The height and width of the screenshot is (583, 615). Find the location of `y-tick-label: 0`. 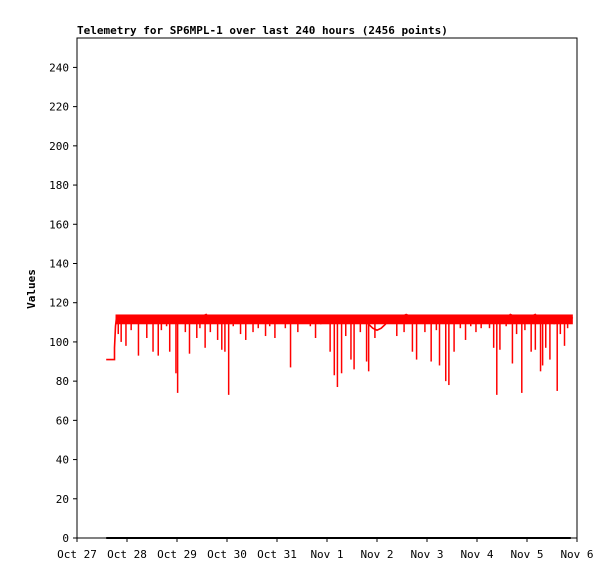

y-tick-label: 0 is located at coordinates (65, 538).